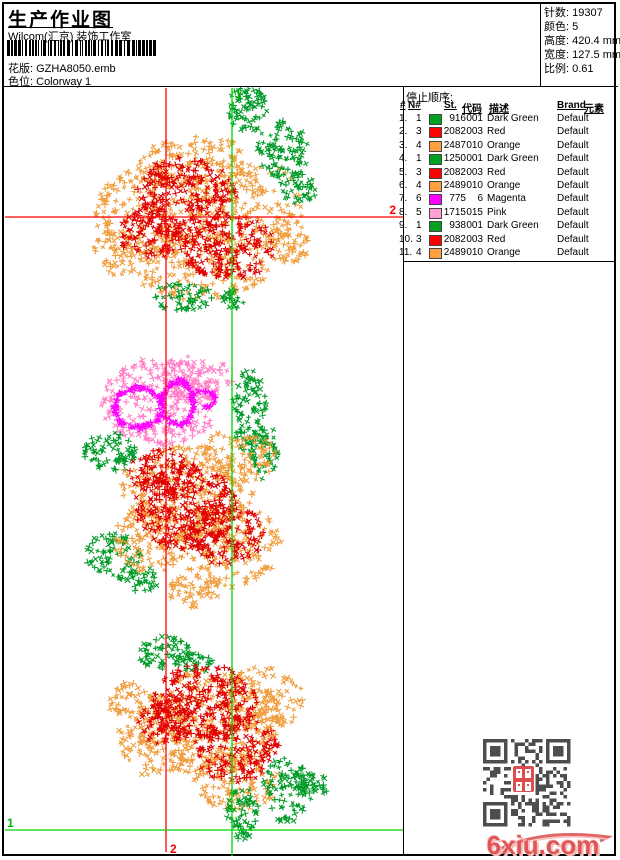 This screenshot has width=620, height=860. Describe the element at coordinates (310, 173) in the screenshot. I see `stop-sequence-row: 5. 3 2082 003 Red Default` at that location.